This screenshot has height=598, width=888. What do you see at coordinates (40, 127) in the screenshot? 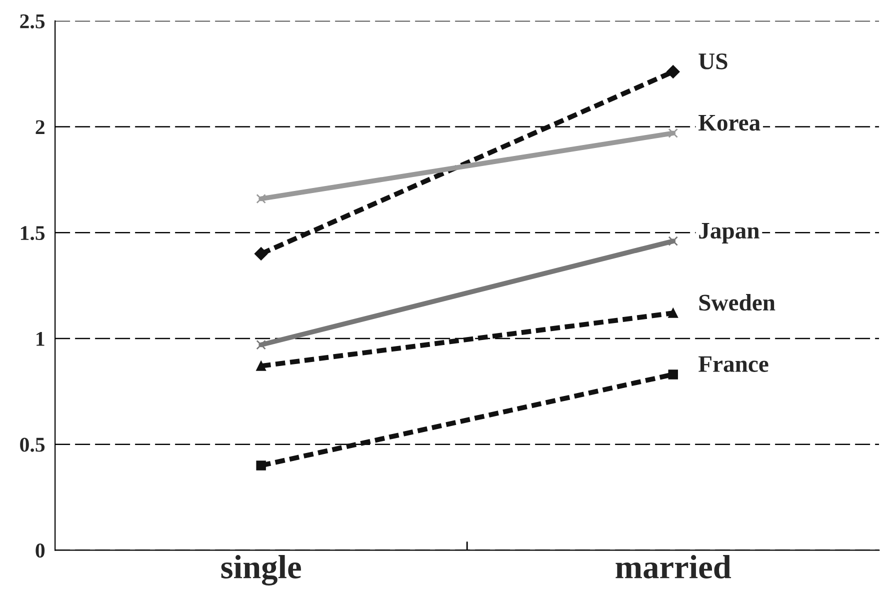
I see `y-tick-label: 2` at bounding box center [40, 127].